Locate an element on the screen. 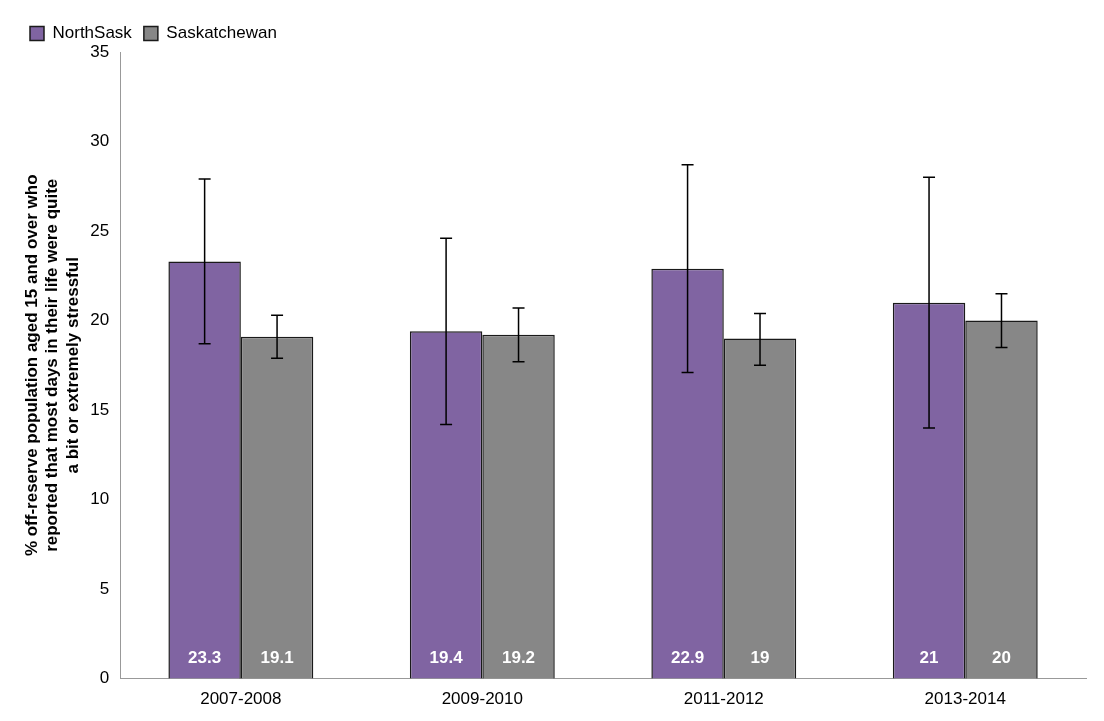 This screenshot has height=721, width=1104. legend-label: Saskatchewan is located at coordinates (221, 33).